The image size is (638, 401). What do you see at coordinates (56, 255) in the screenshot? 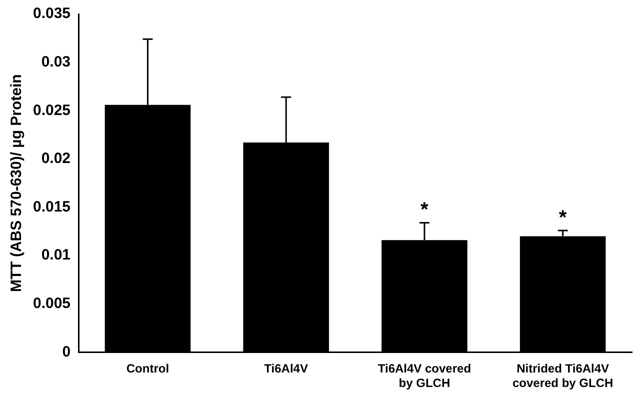
I see `y-tick-label: 0.01` at bounding box center [56, 255].